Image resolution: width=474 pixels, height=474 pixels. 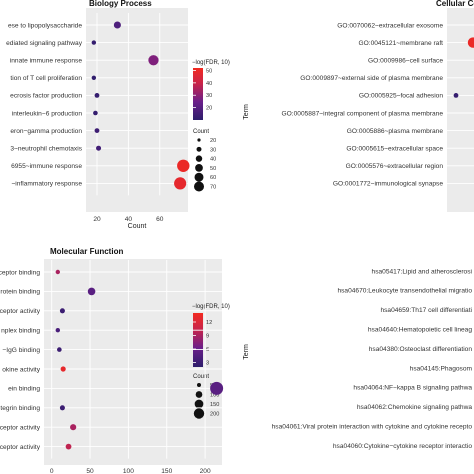 I want to click on bp-panel-bg, so click(x=137, y=110).